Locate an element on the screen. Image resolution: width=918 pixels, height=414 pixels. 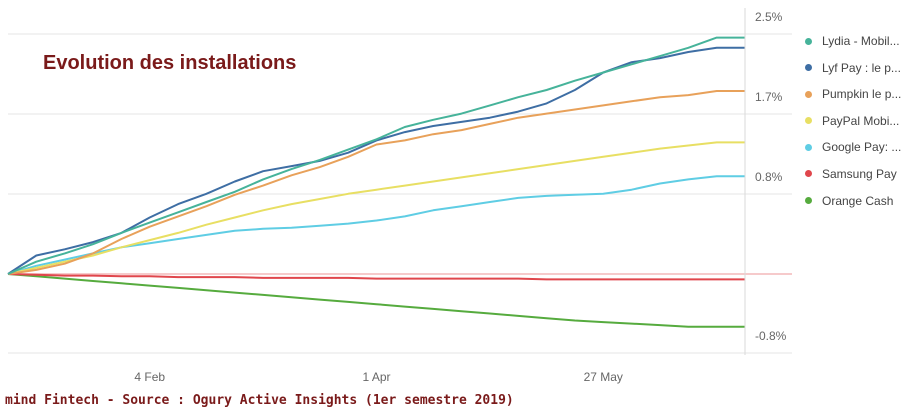
x-tick-label: 27 May is located at coordinates (603, 377).